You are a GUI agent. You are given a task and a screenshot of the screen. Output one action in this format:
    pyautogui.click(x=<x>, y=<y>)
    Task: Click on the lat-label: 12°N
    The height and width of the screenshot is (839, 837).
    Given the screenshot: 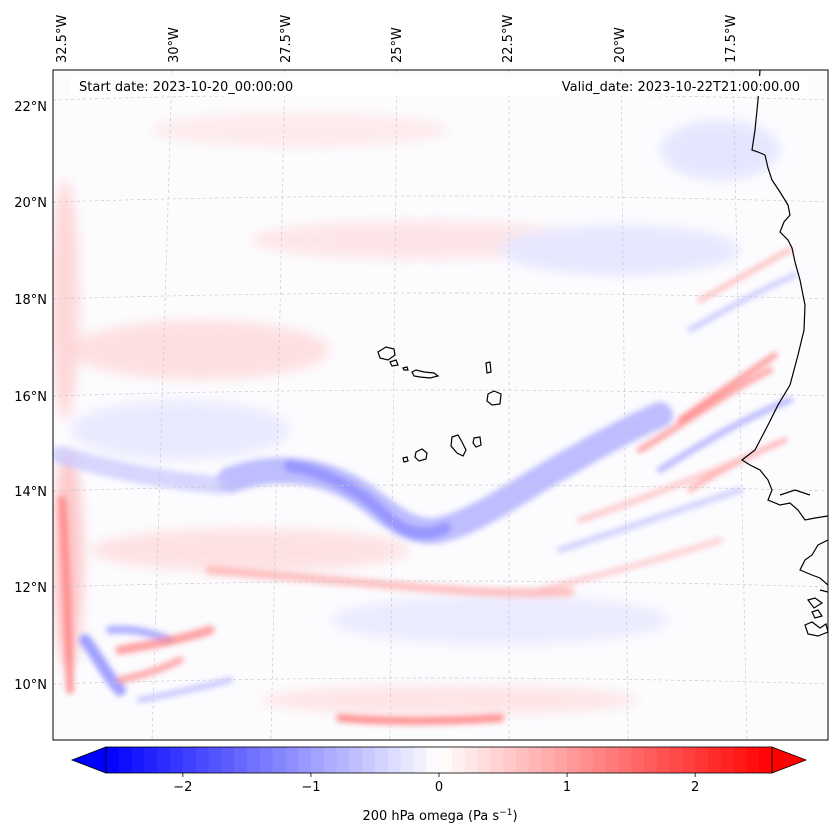 What is the action you would take?
    pyautogui.click(x=30, y=588)
    